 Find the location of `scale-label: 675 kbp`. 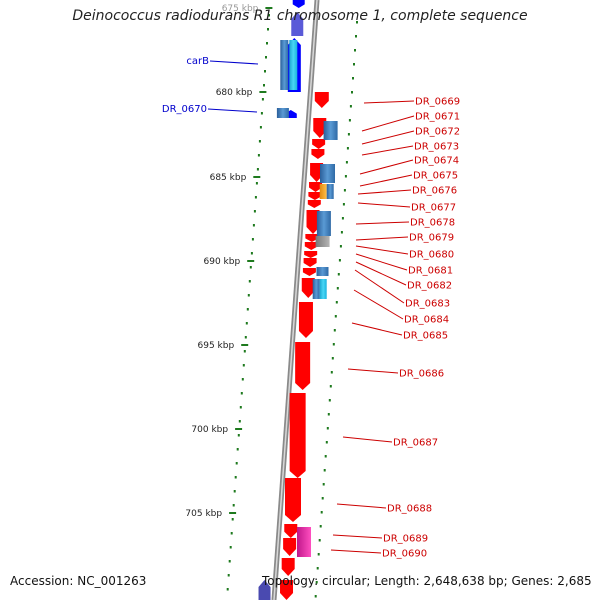

scale-label: 675 kbp is located at coordinates (240, 9).